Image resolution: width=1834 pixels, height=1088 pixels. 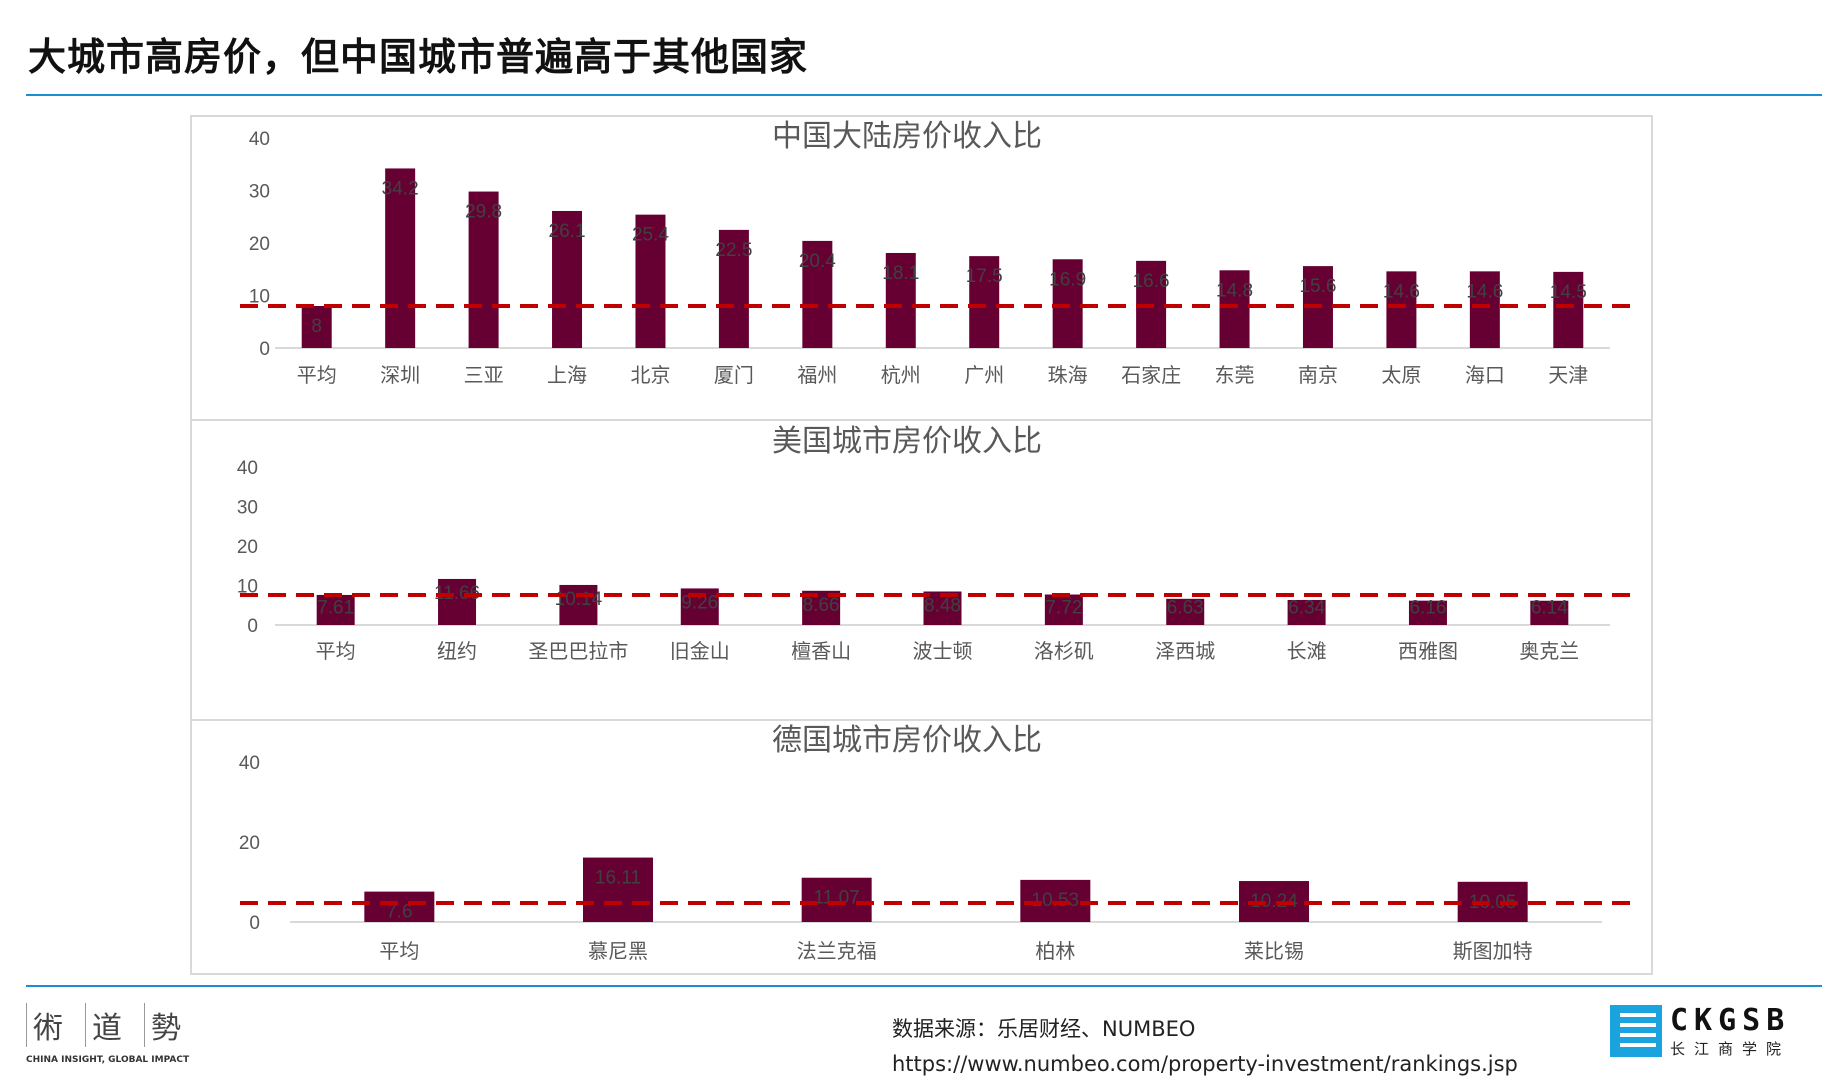 What do you see at coordinates (247, 508) in the screenshot?
I see `y-tick-label: 30` at bounding box center [247, 508].